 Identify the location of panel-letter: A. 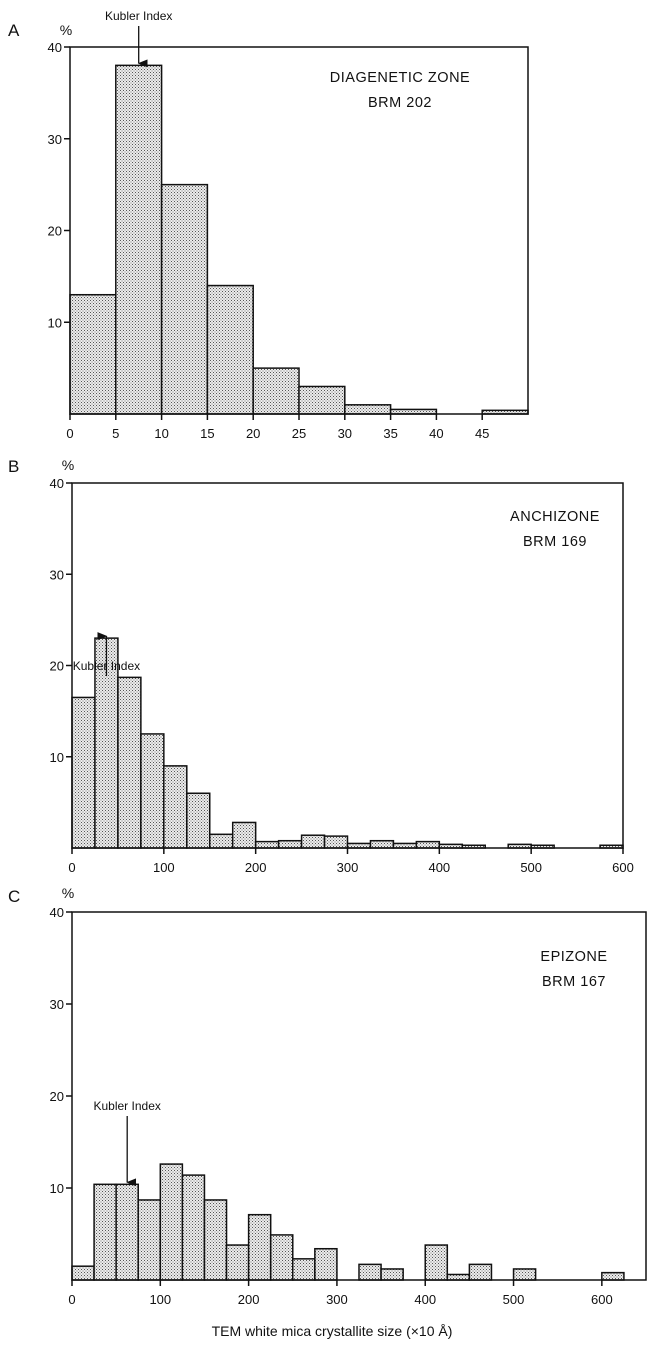
(14, 30).